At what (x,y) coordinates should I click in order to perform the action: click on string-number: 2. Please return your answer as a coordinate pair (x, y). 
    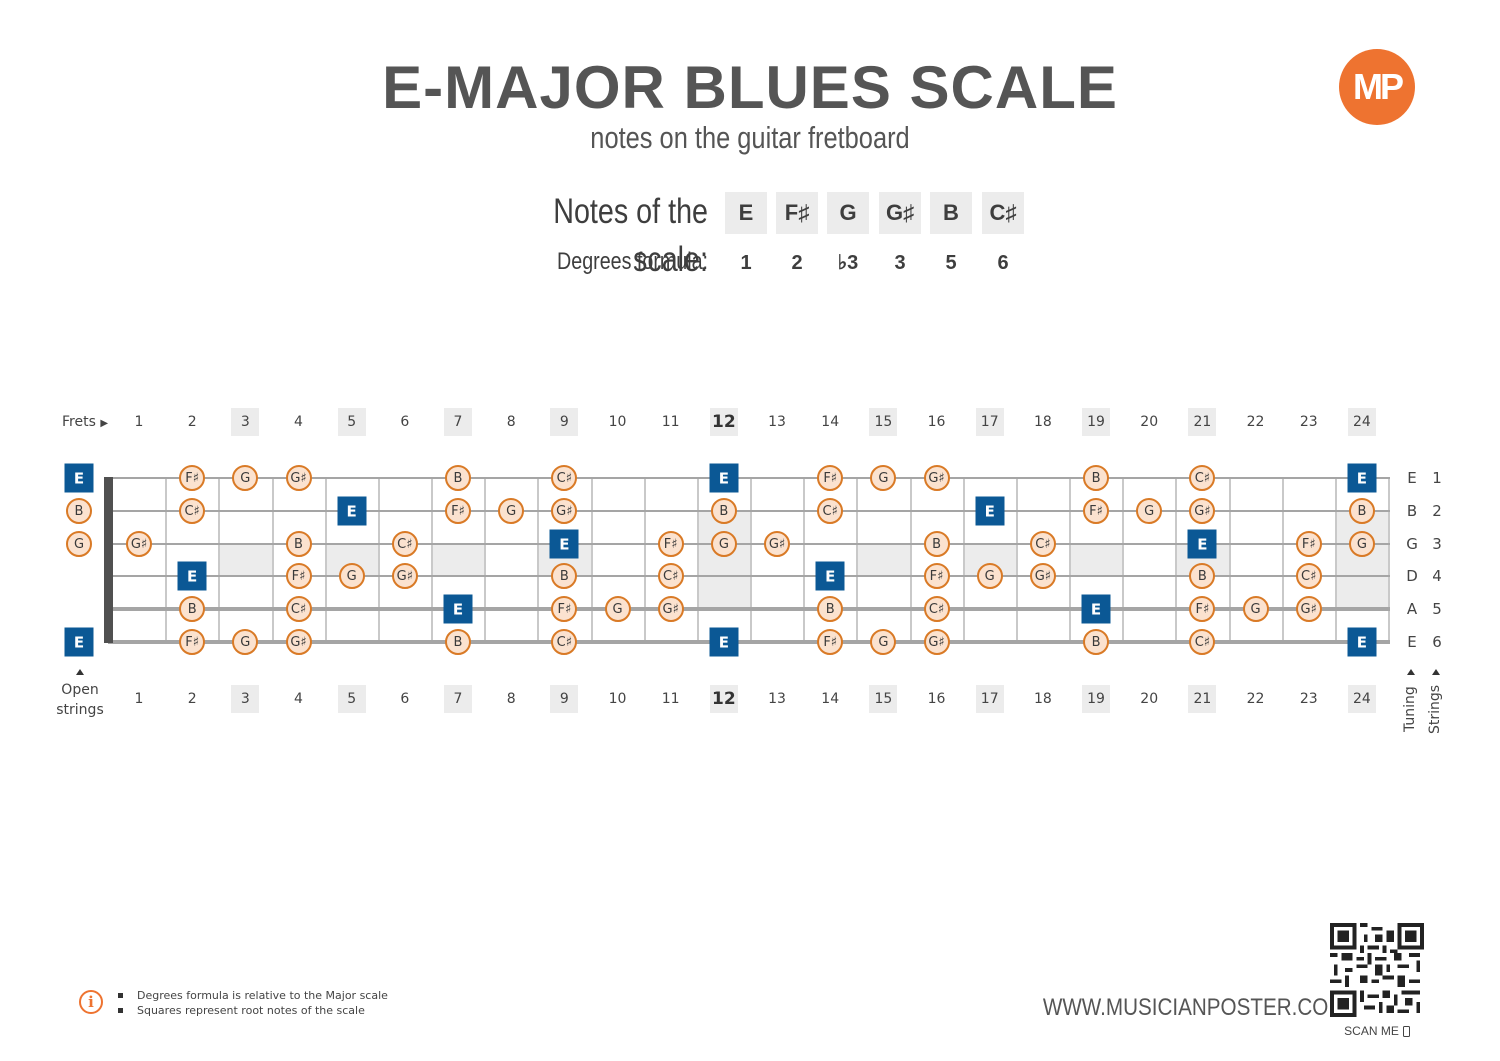
    Looking at the image, I should click on (1437, 511).